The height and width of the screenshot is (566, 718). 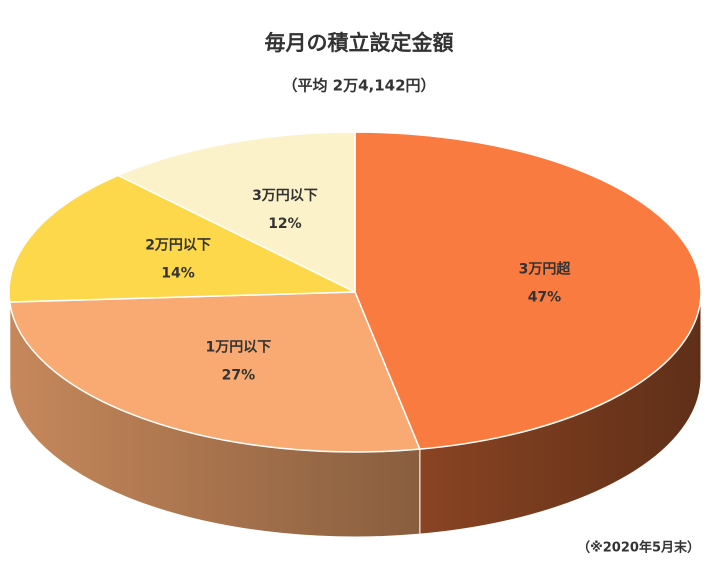 I want to click on slice-label: 1万円以下, so click(x=238, y=348).